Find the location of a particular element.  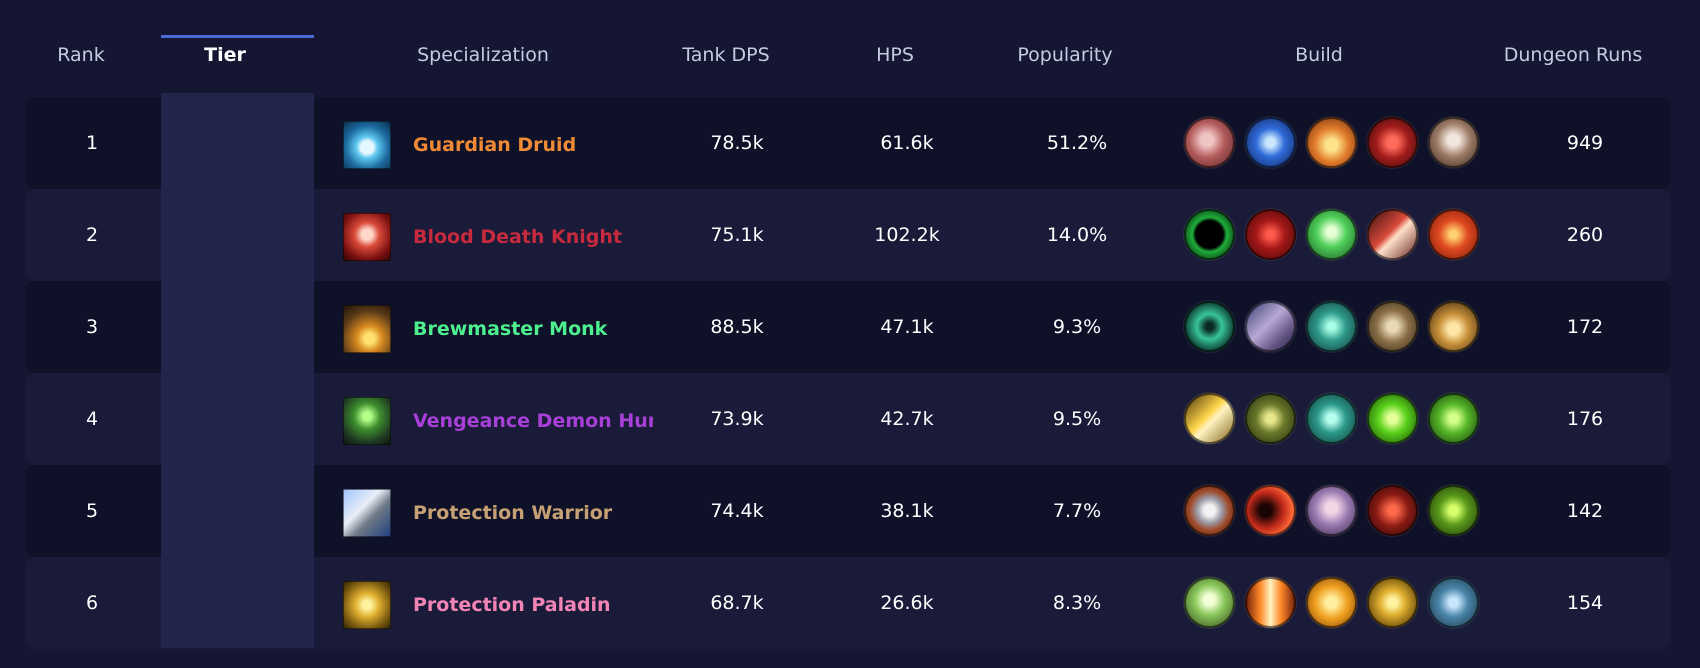

column-header-popularity: Popularity is located at coordinates (1065, 55).